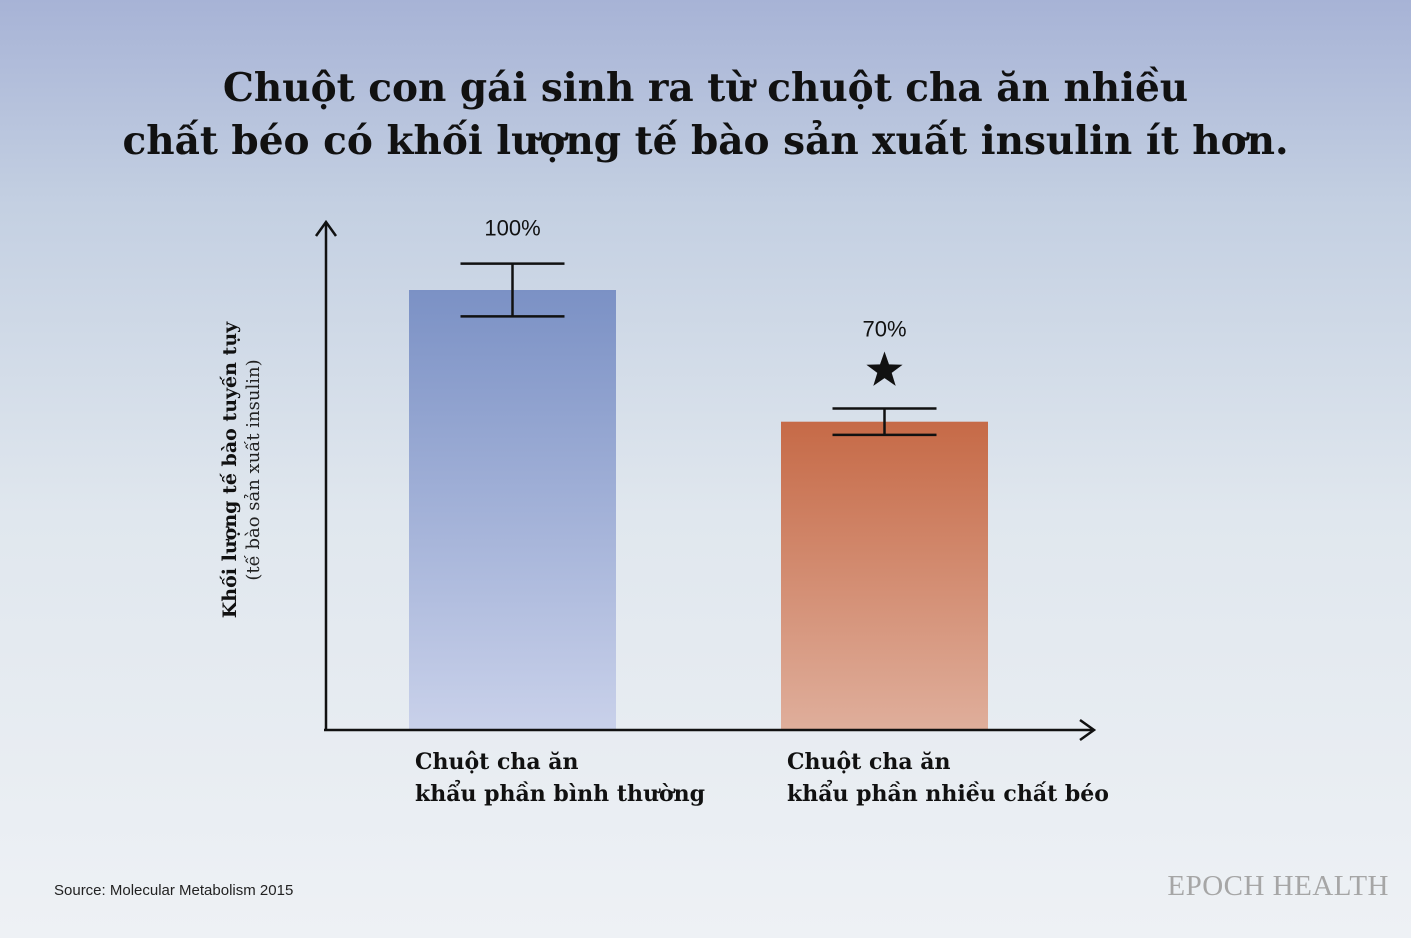 This screenshot has width=1411, height=938. I want to click on value-labels-group: 100% 70%, so click(695, 301).